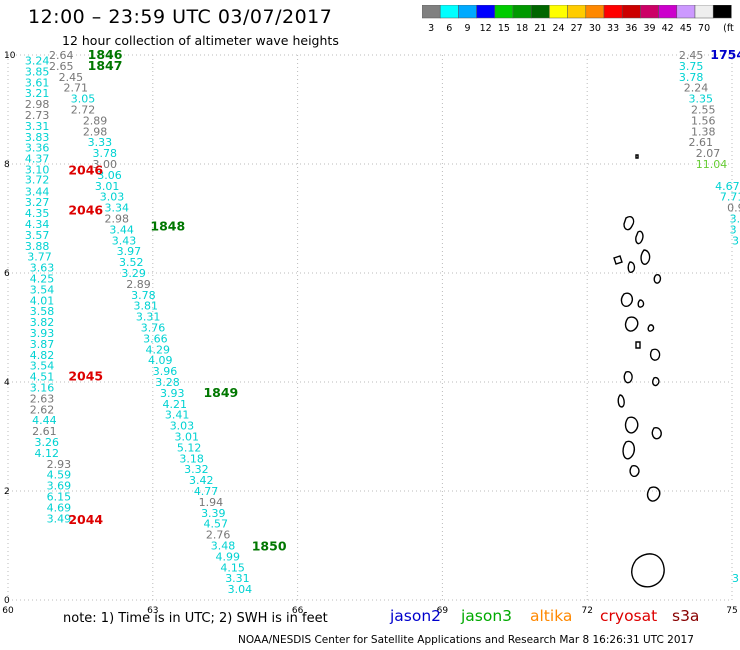  I want to click on wave-height-value: 4.29, so click(158, 349).